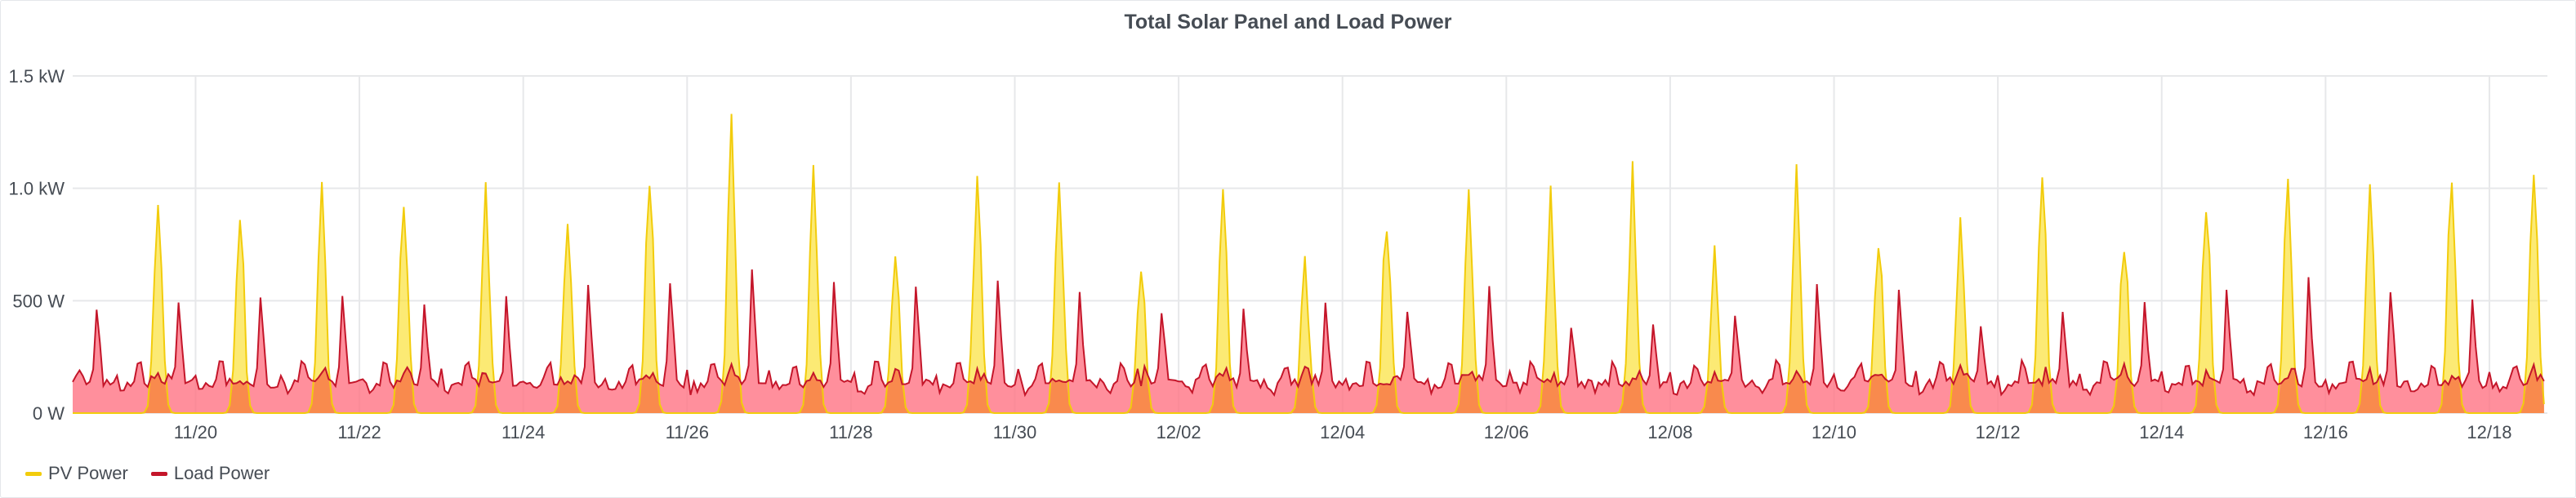 This screenshot has height=498, width=2576. What do you see at coordinates (1342, 432) in the screenshot?
I see `x-tick-label: 12/04` at bounding box center [1342, 432].